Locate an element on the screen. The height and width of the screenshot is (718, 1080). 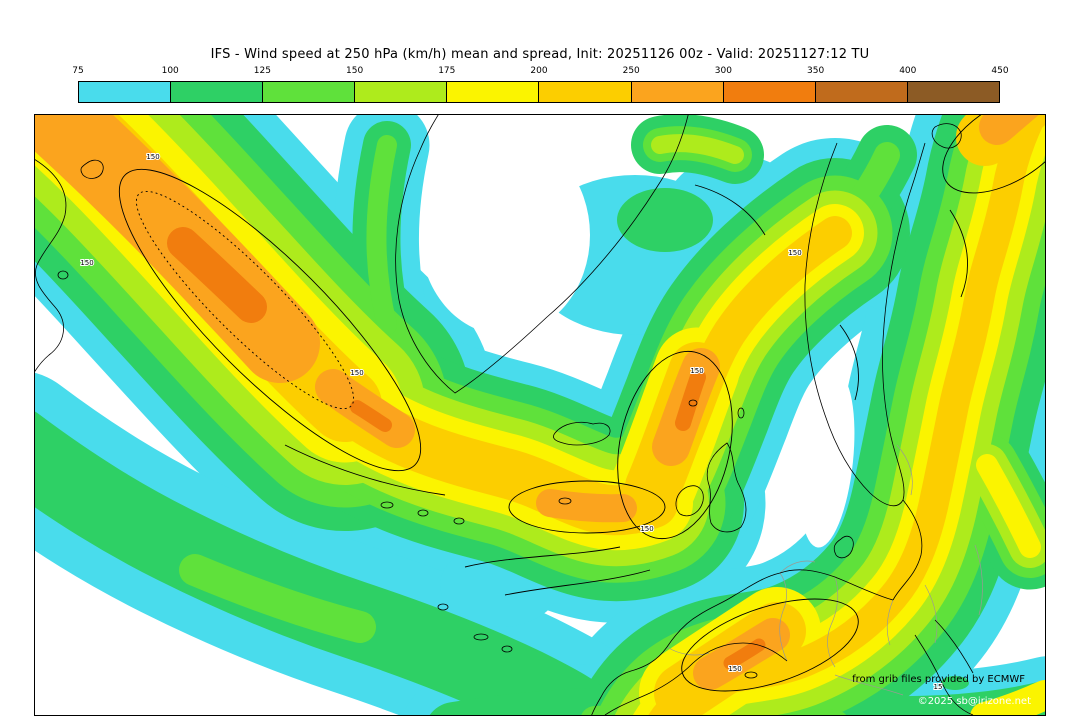
coastline-west-europe is located at coordinates (742, 642).